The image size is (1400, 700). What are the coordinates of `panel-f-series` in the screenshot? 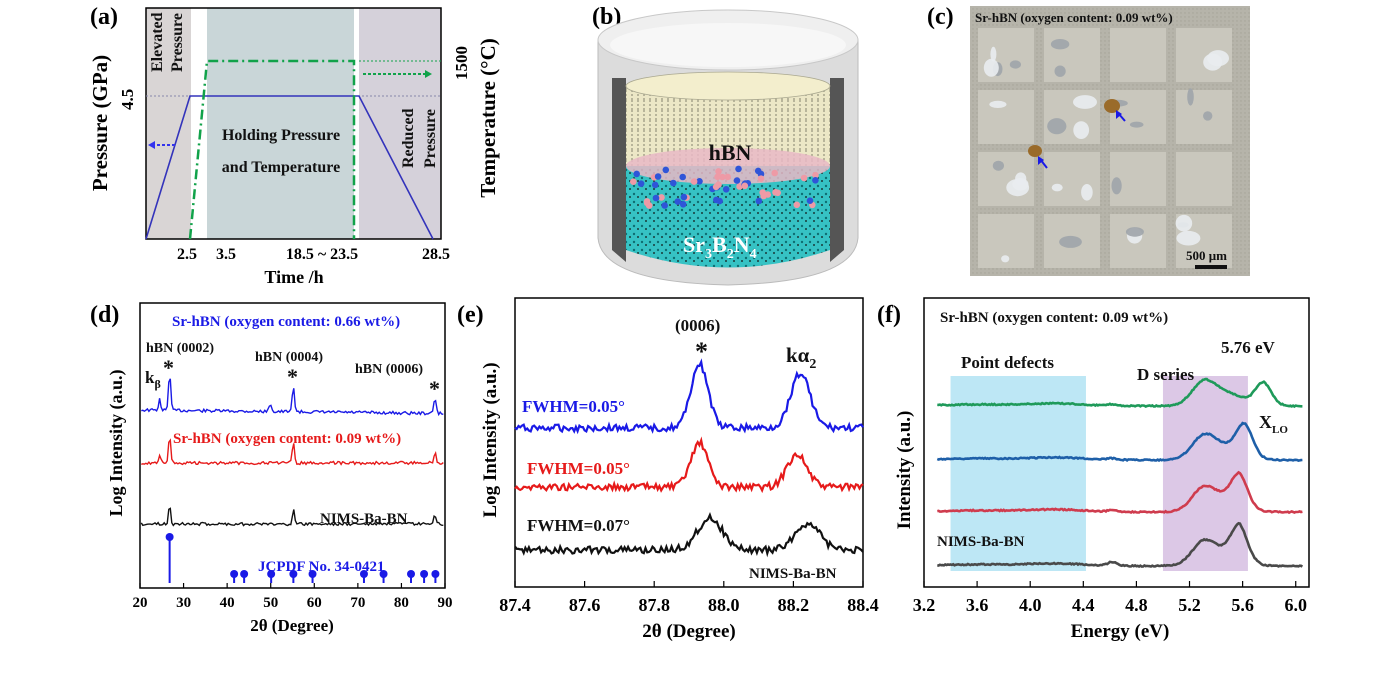 It's located at (1120, 472).